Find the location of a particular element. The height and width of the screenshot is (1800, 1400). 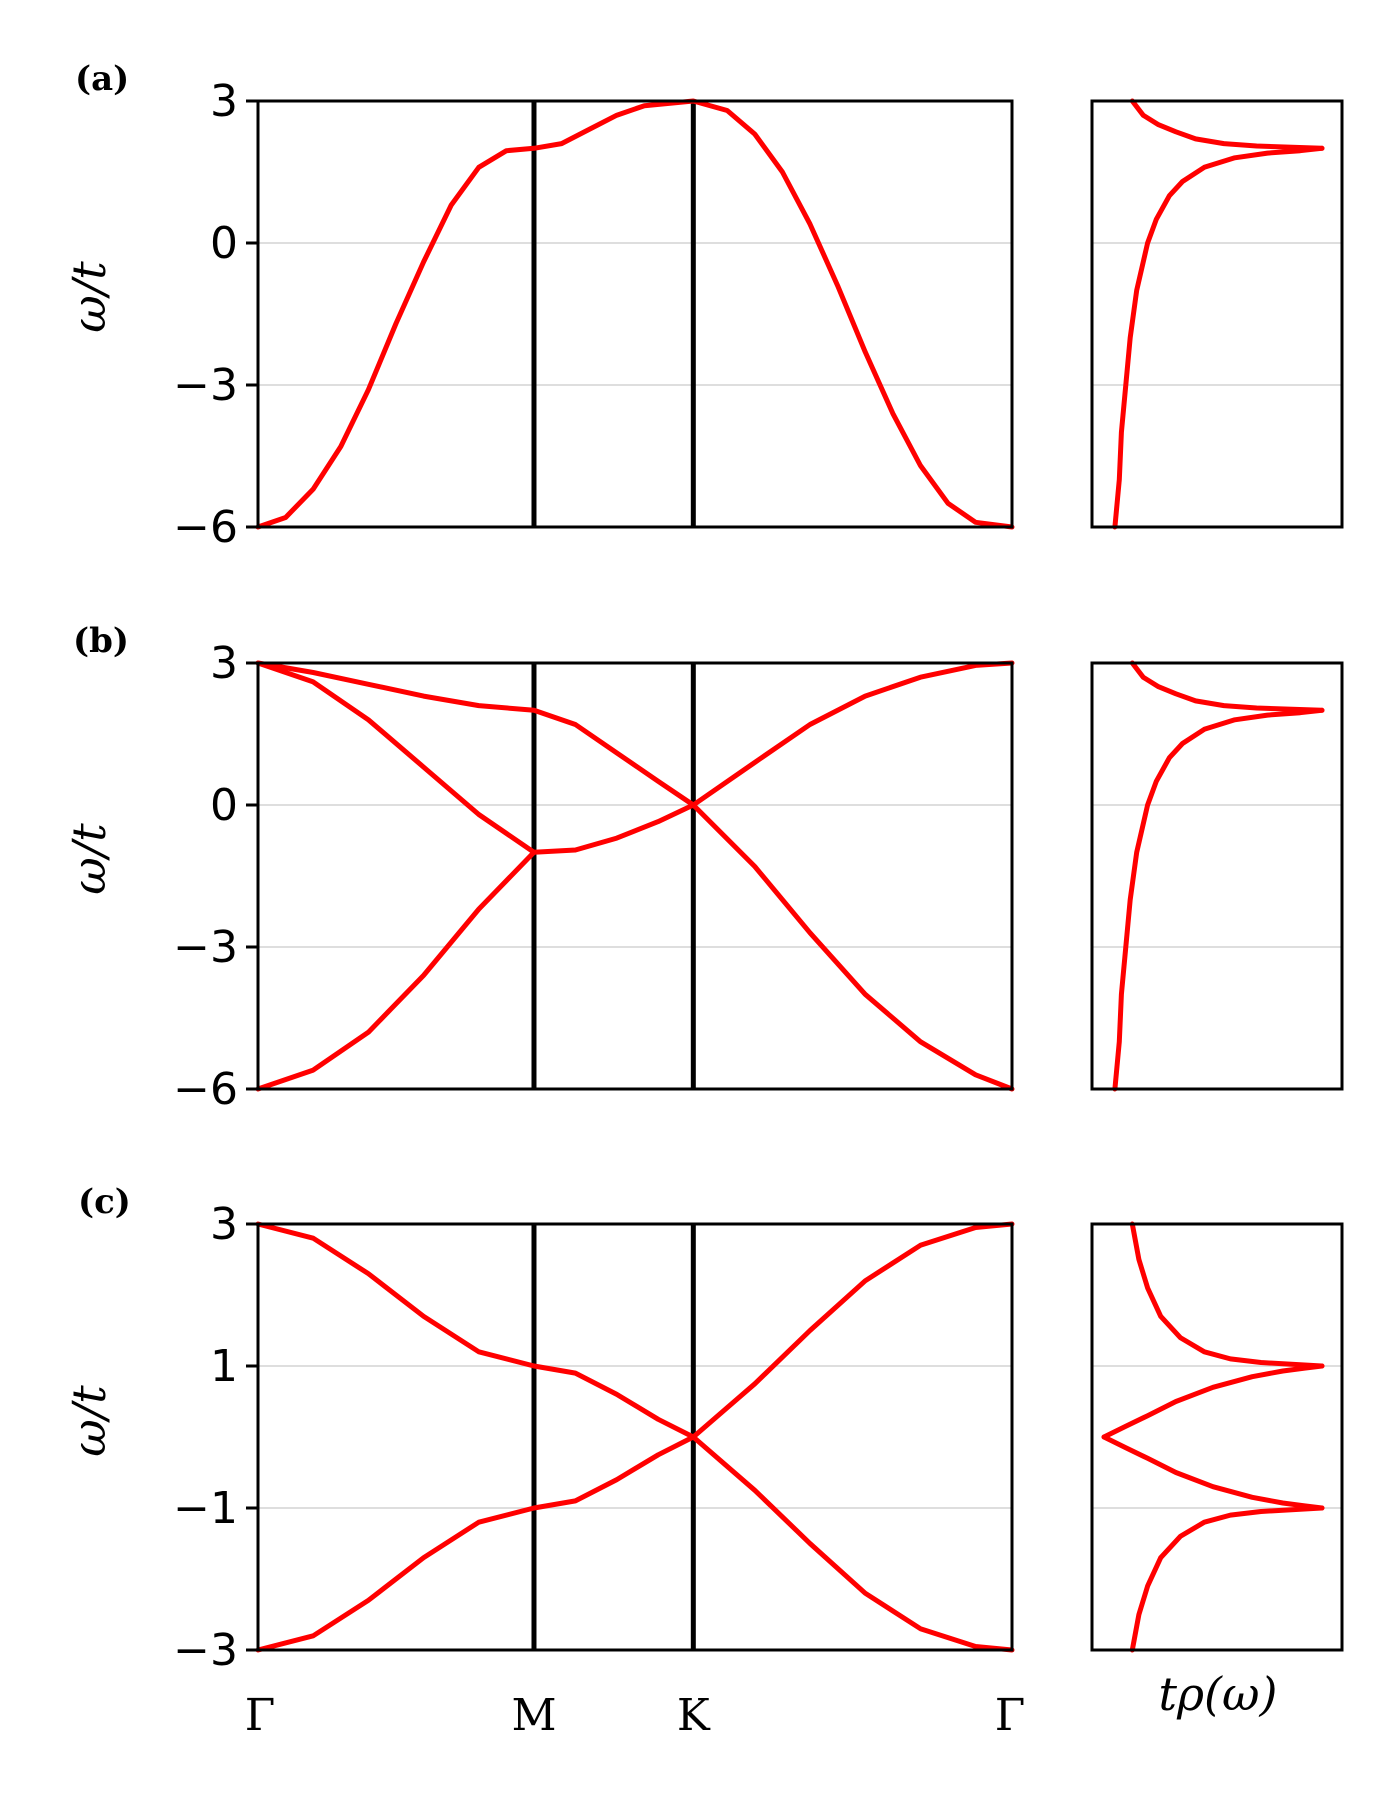

ytick-label-b-0: 3 is located at coordinates (224, 663).